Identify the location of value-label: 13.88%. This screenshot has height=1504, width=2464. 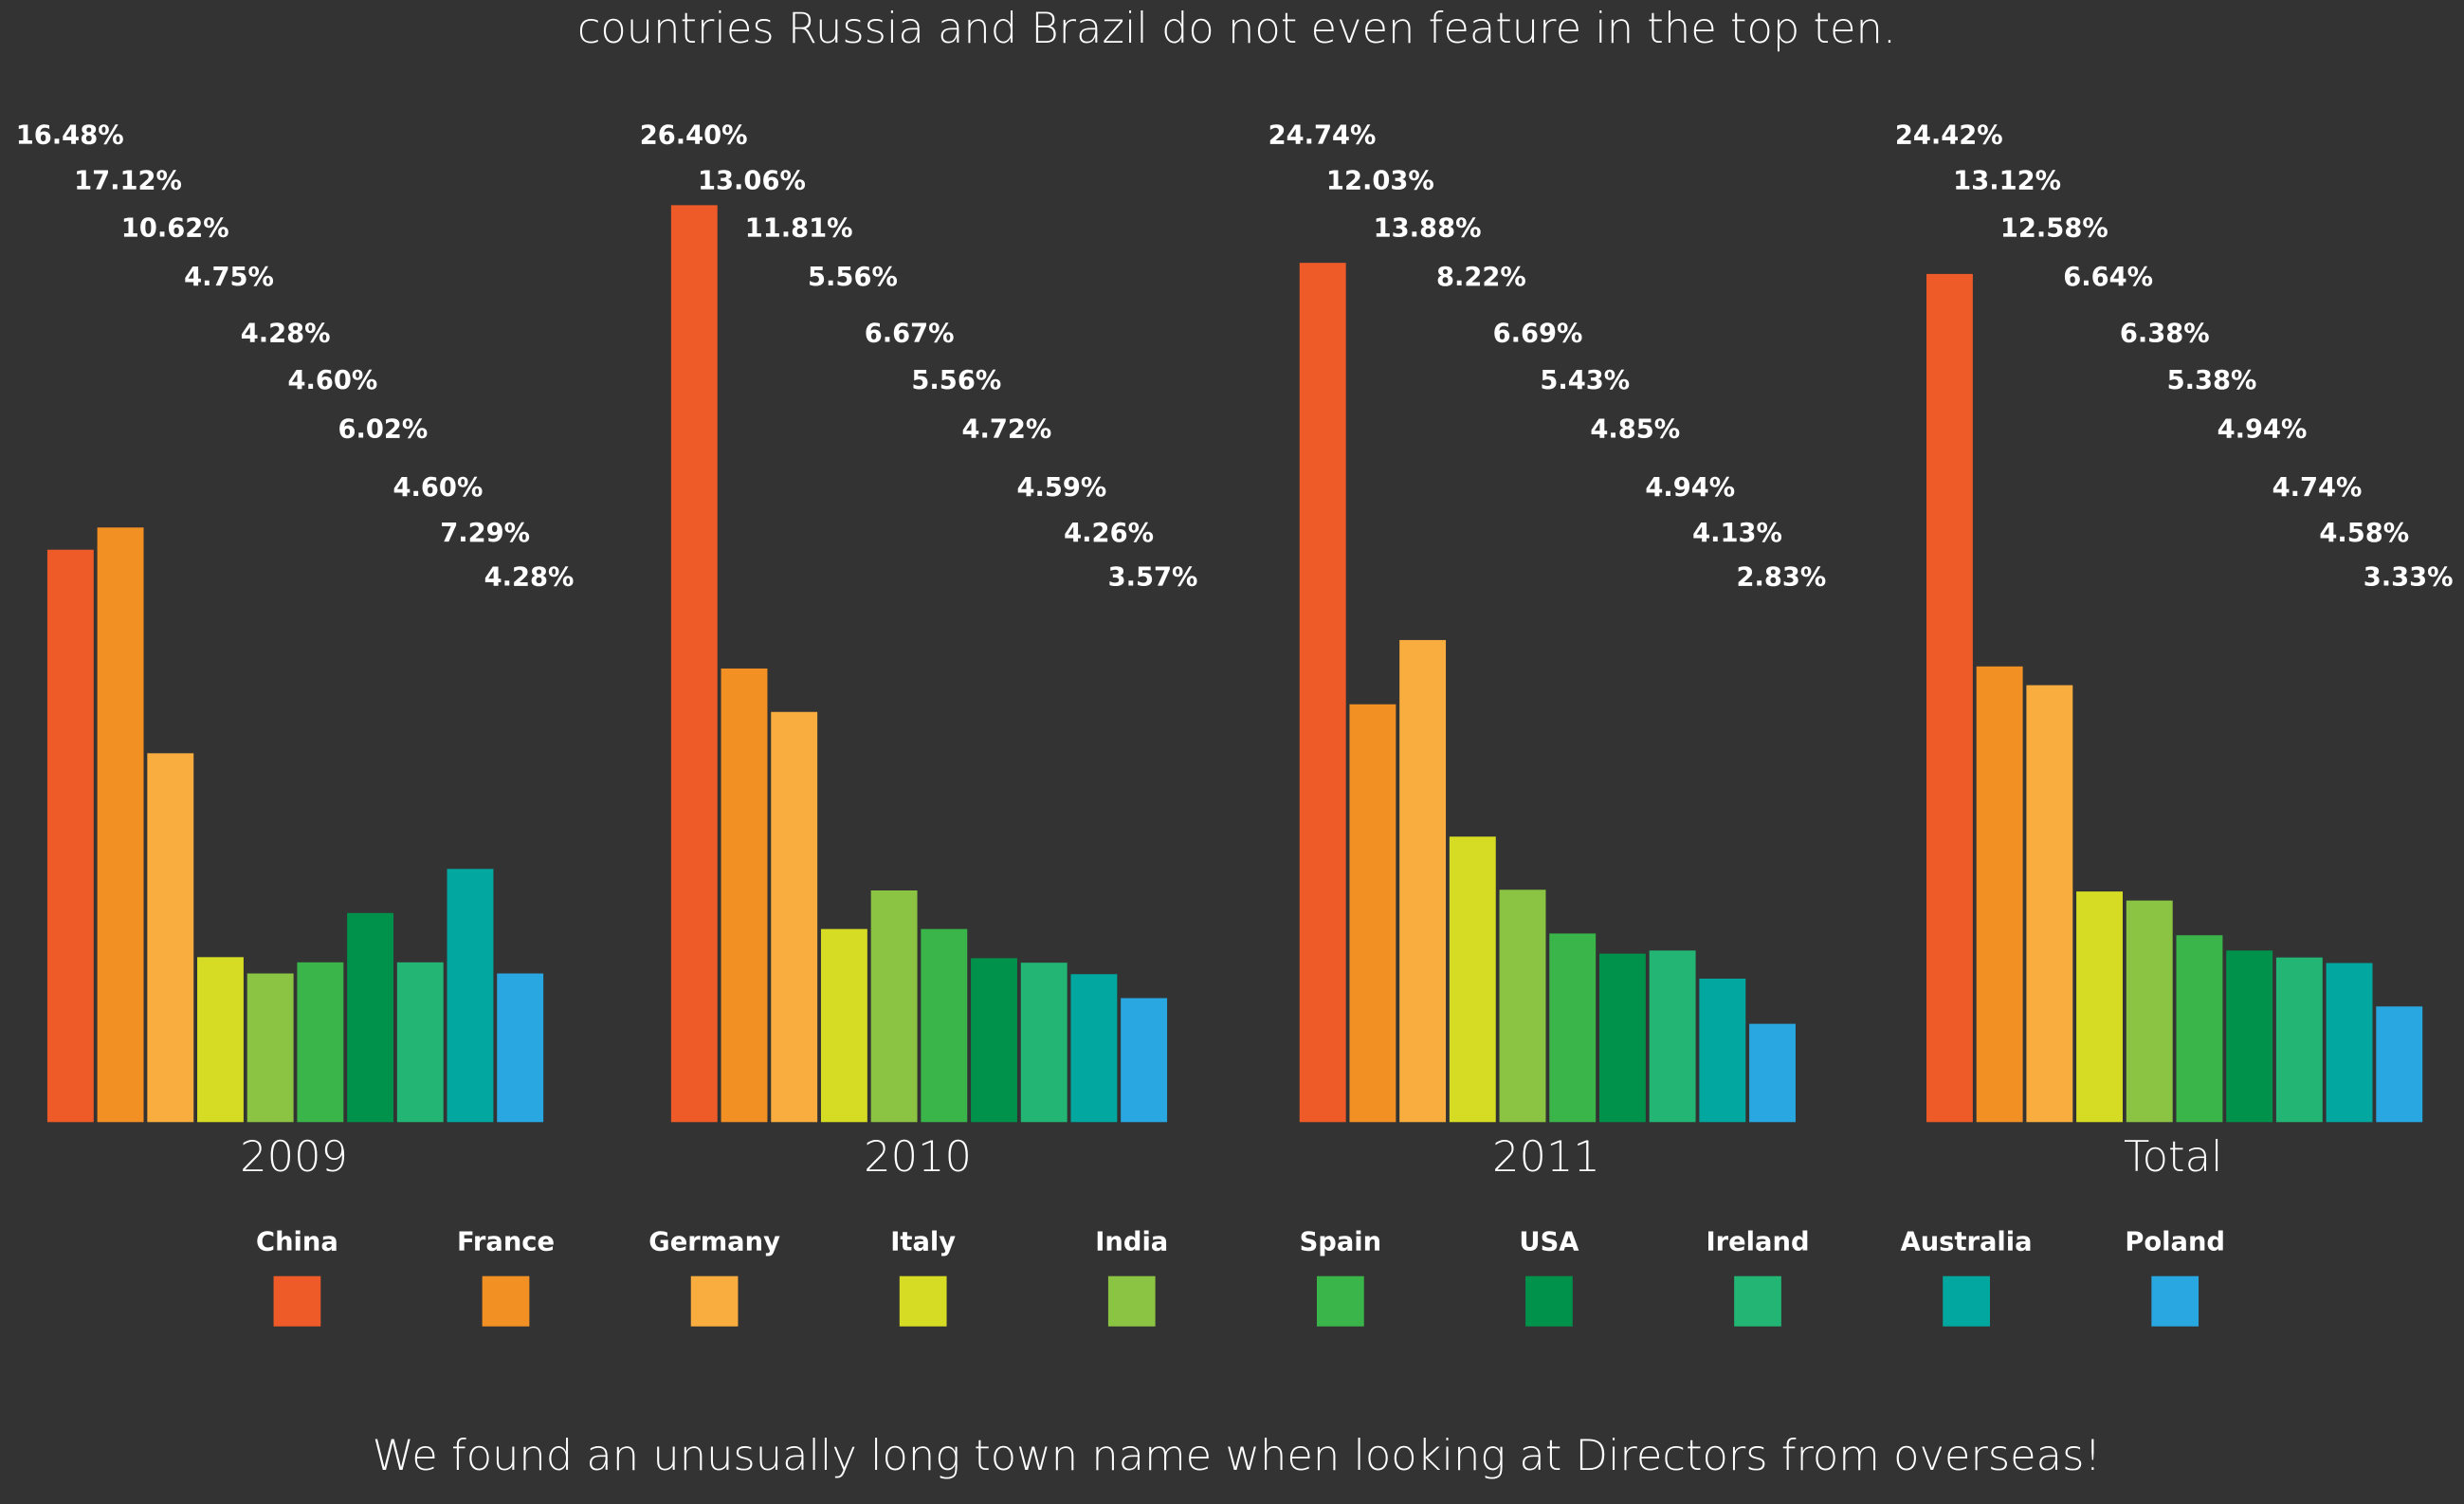
(1428, 228).